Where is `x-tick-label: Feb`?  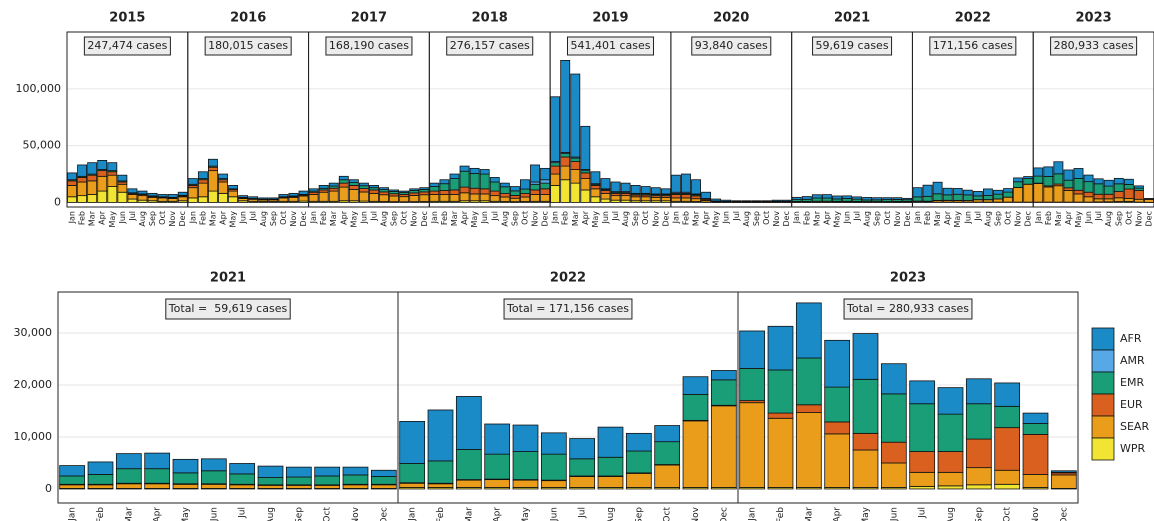
x-tick-label: Feb is located at coordinates (685, 218).